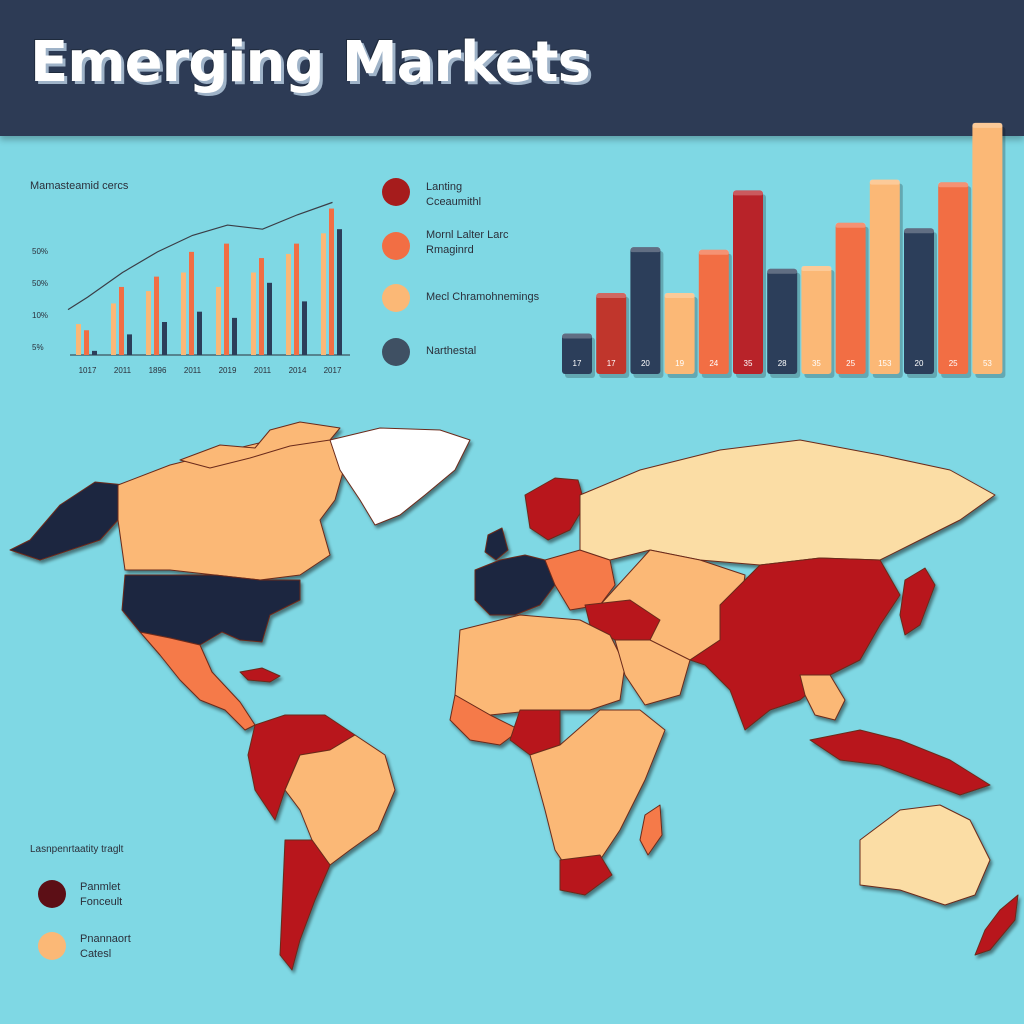 The width and height of the screenshot is (1024, 1024). I want to click on bar-tick-label: 25, so click(953, 363).